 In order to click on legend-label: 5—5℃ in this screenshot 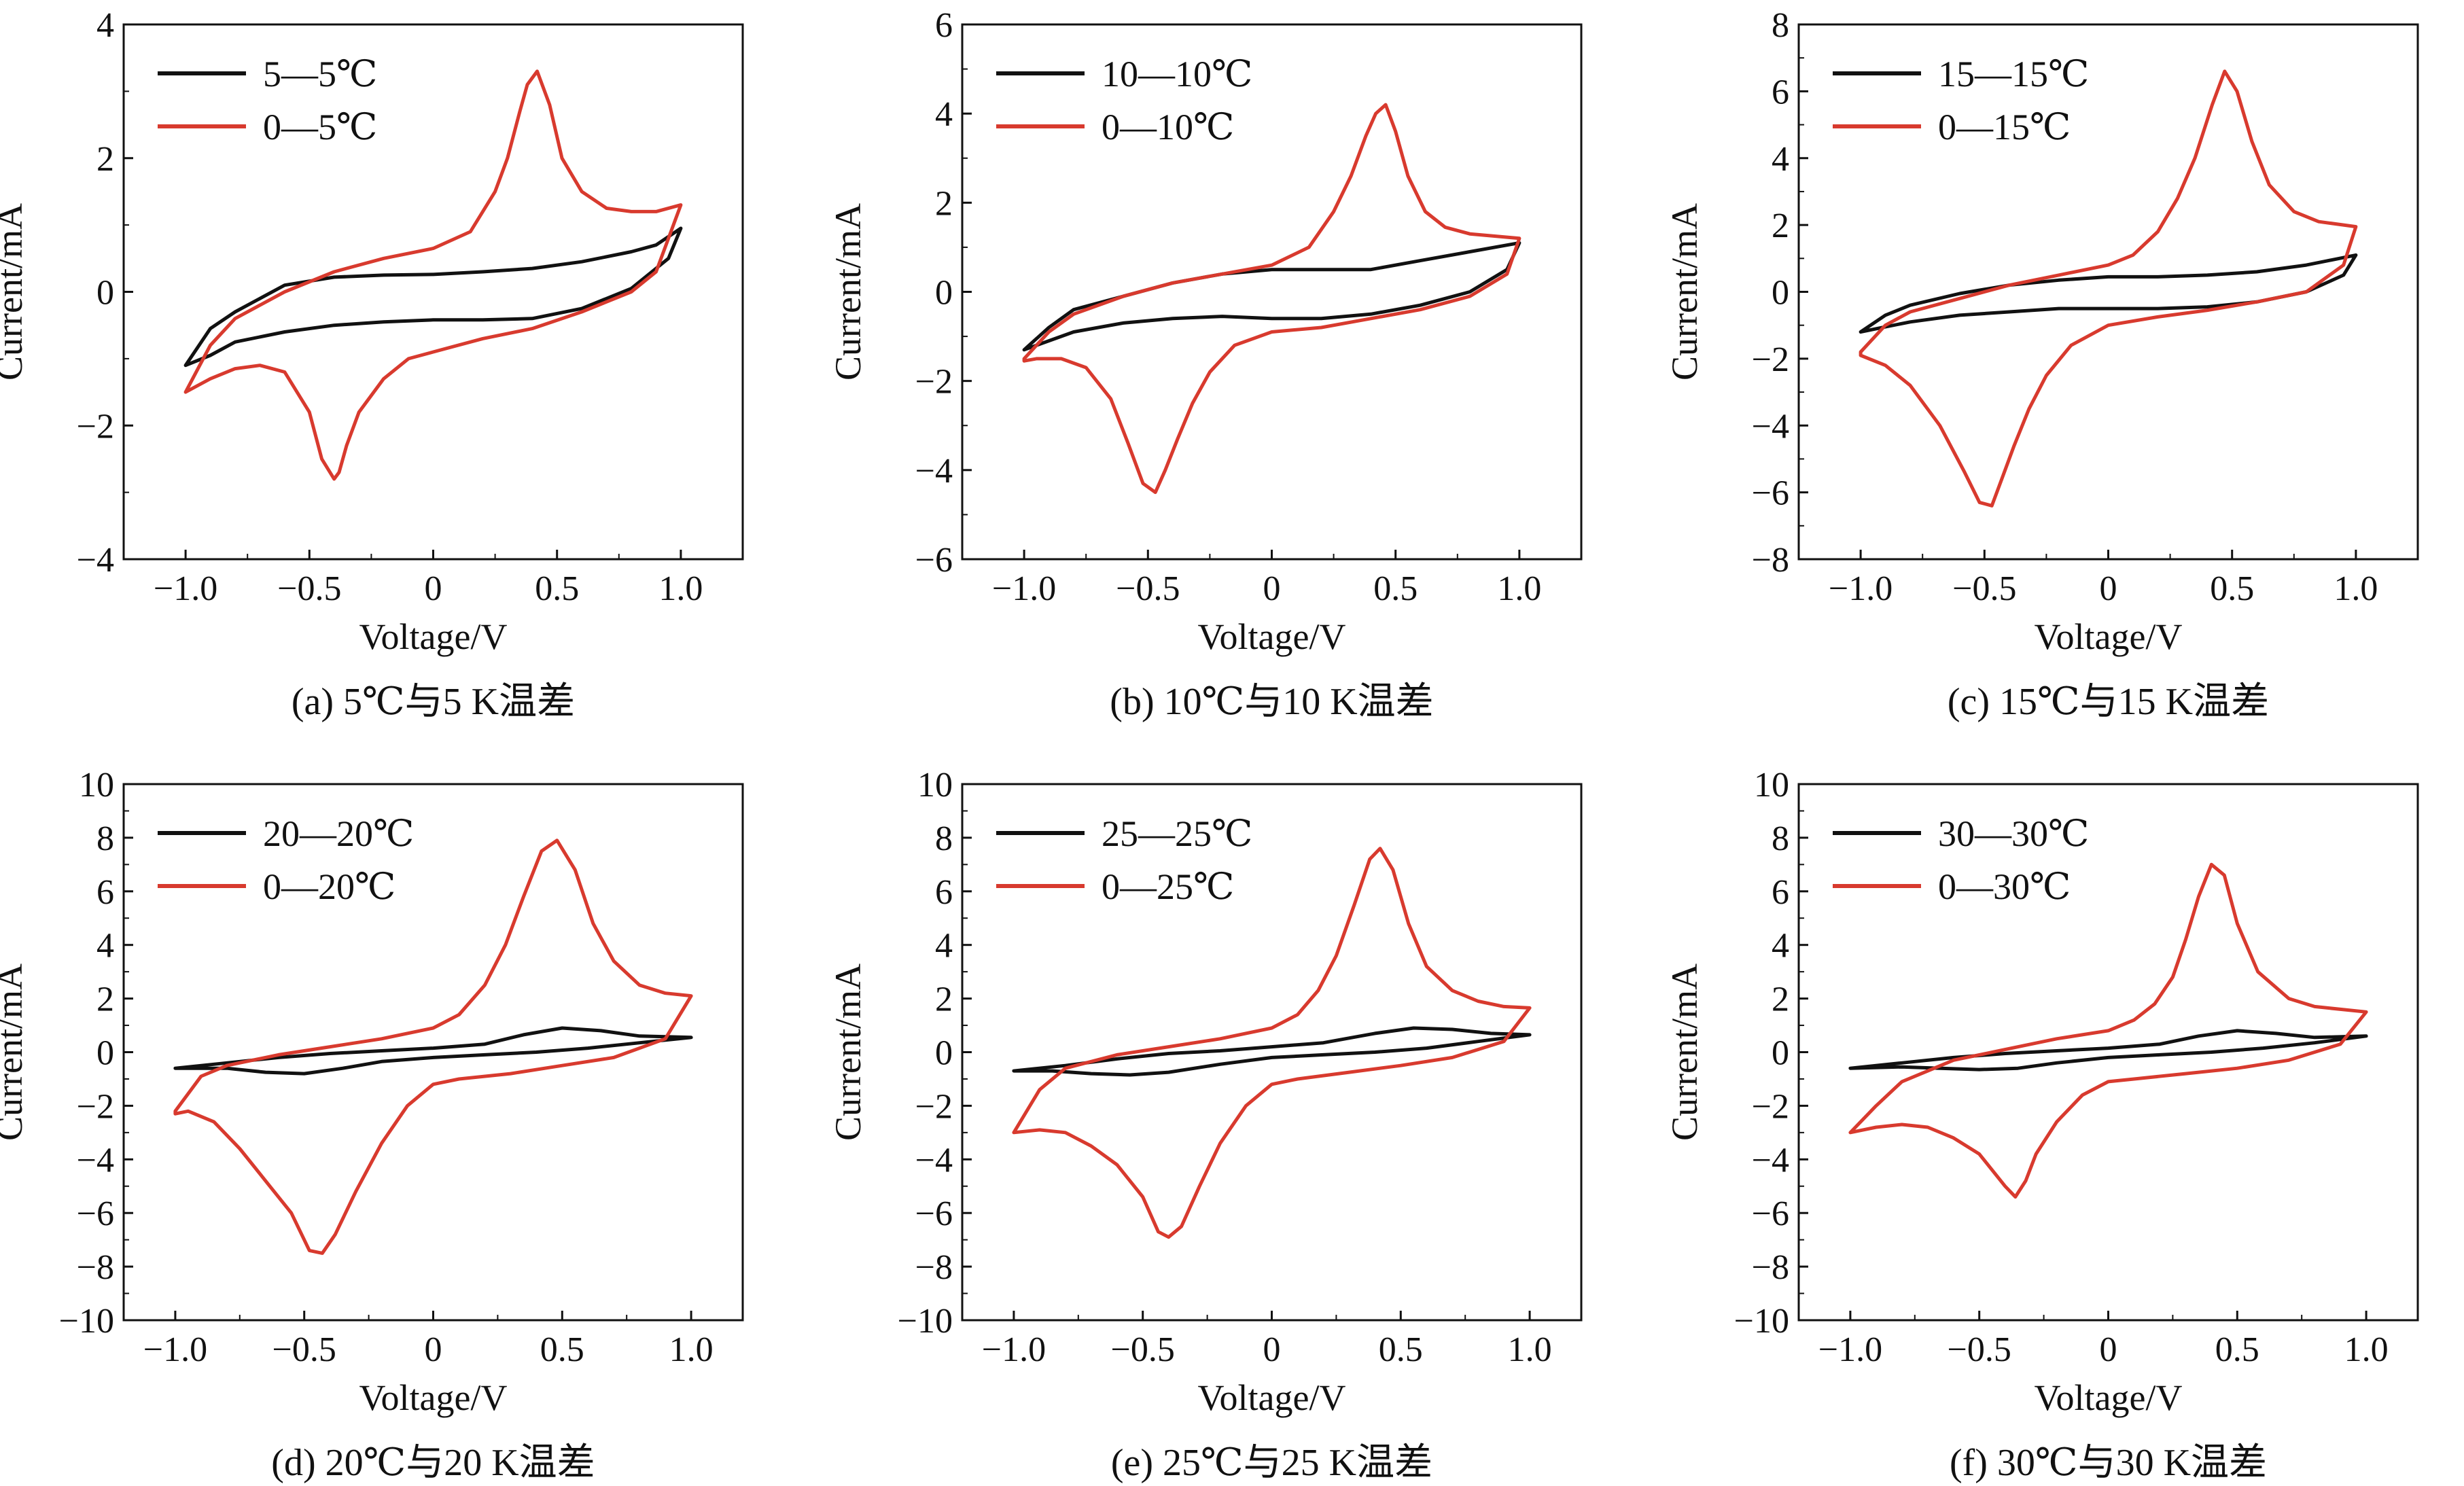, I will do `click(320, 74)`.